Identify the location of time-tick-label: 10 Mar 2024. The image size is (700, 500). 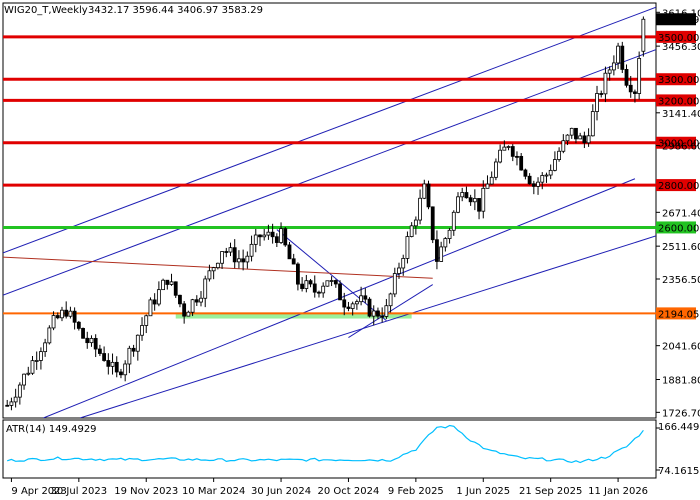
(213, 491).